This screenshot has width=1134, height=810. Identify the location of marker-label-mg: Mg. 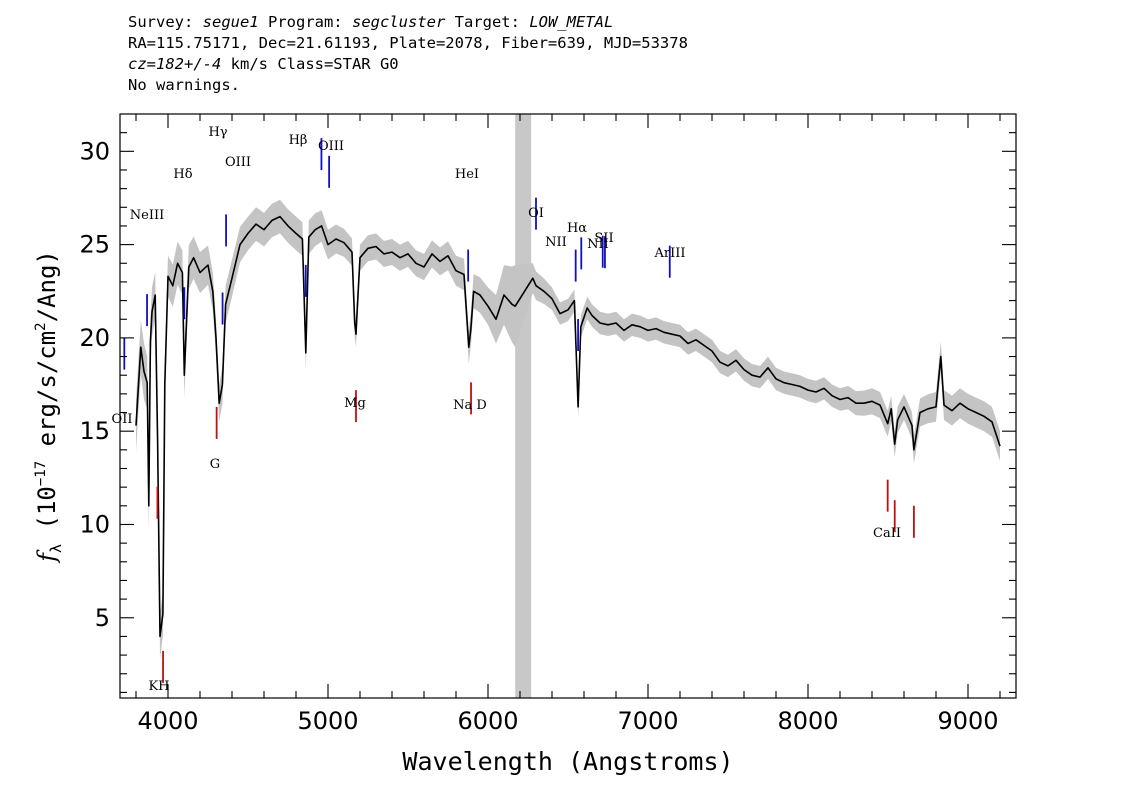
(355, 403).